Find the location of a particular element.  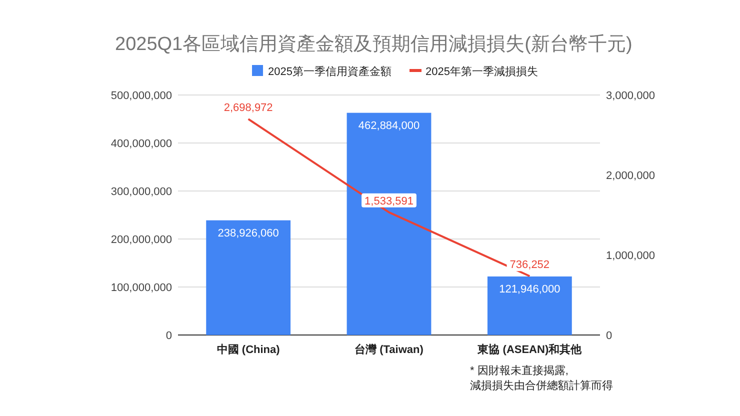

y-tick-label: 300,000,000 is located at coordinates (141, 192).